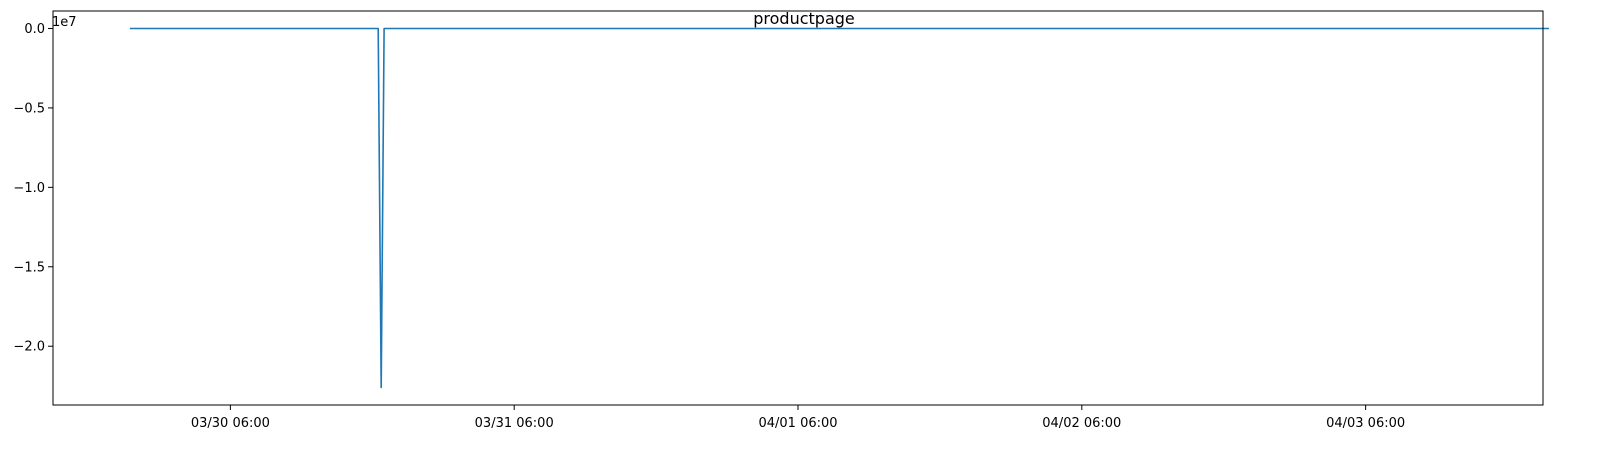  Describe the element at coordinates (797, 423) in the screenshot. I see `x-tick-label: 04/01 06:00` at that location.